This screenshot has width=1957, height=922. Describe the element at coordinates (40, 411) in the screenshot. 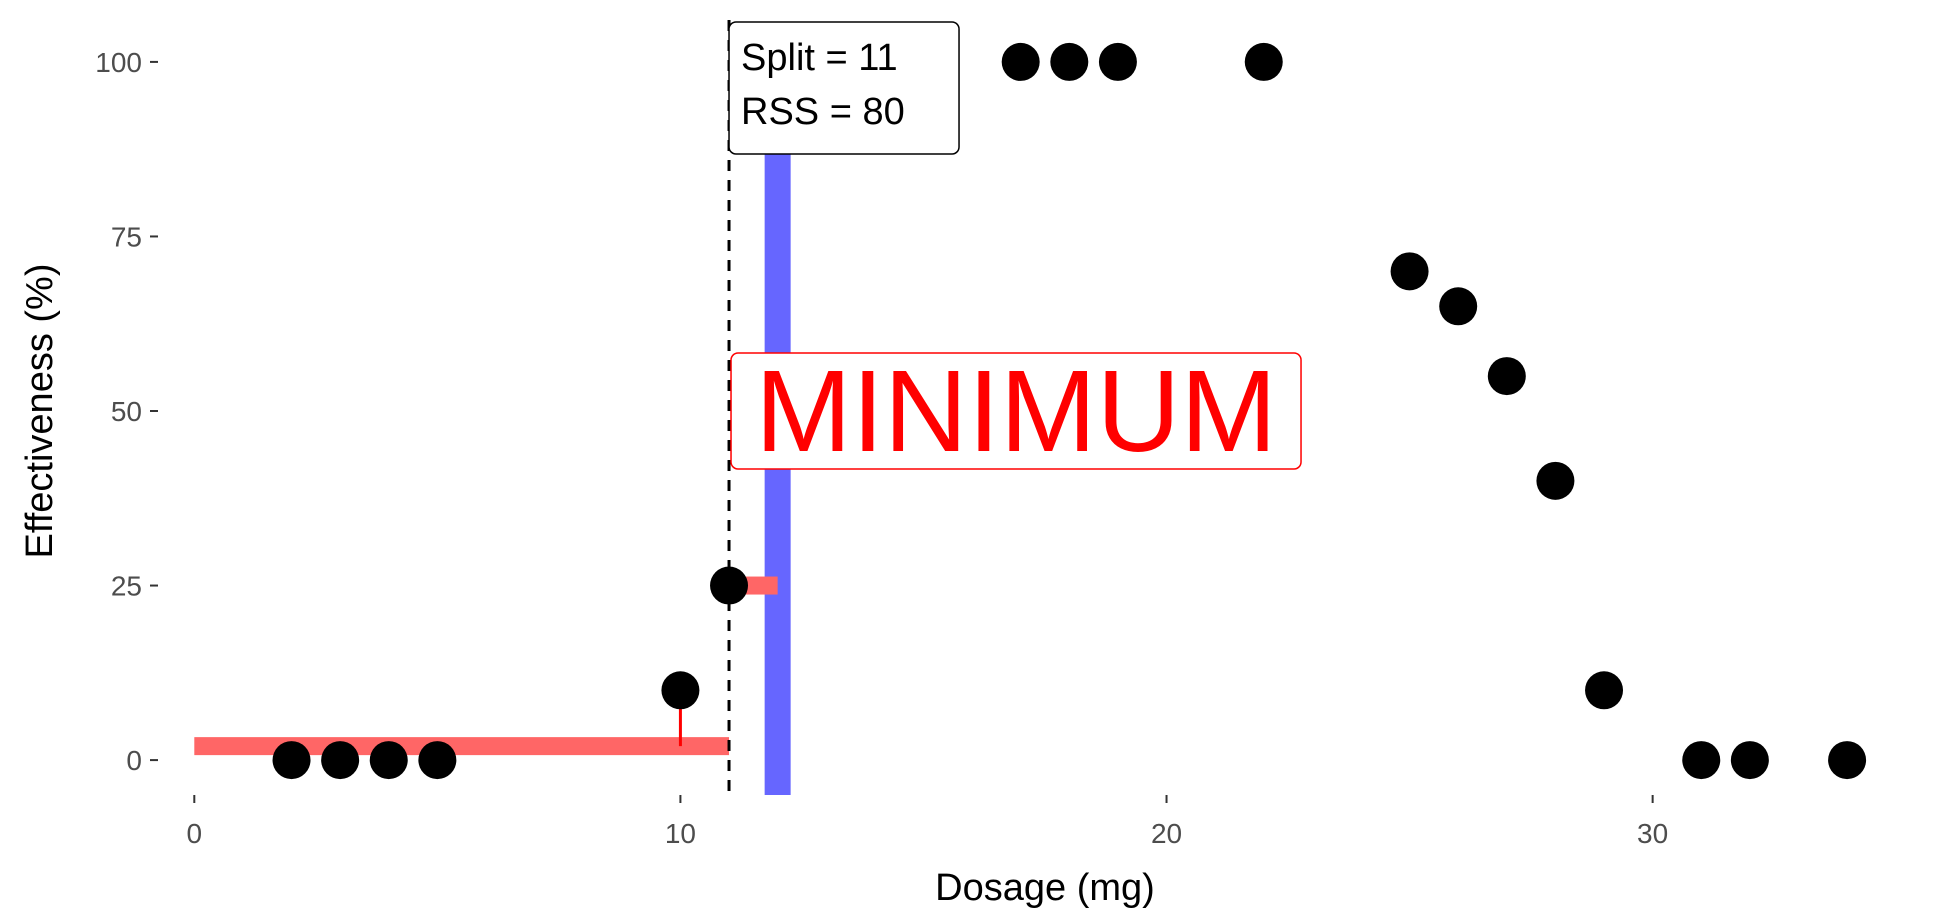

I see `y-axis-title: Effectiveness (%)` at that location.